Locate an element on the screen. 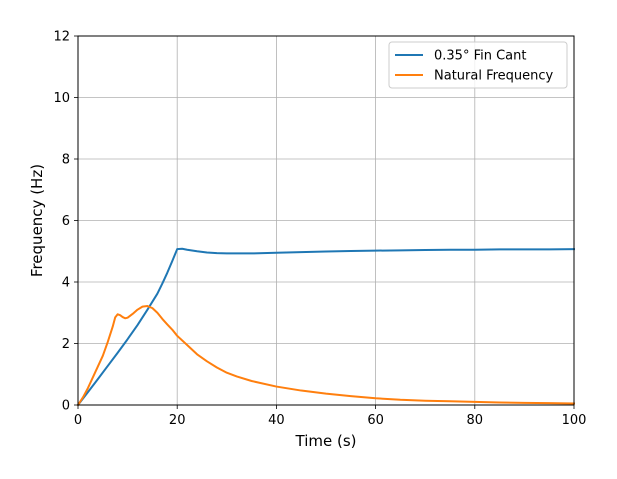 The image size is (617, 479). legend-label: Natural Frequency is located at coordinates (494, 76).